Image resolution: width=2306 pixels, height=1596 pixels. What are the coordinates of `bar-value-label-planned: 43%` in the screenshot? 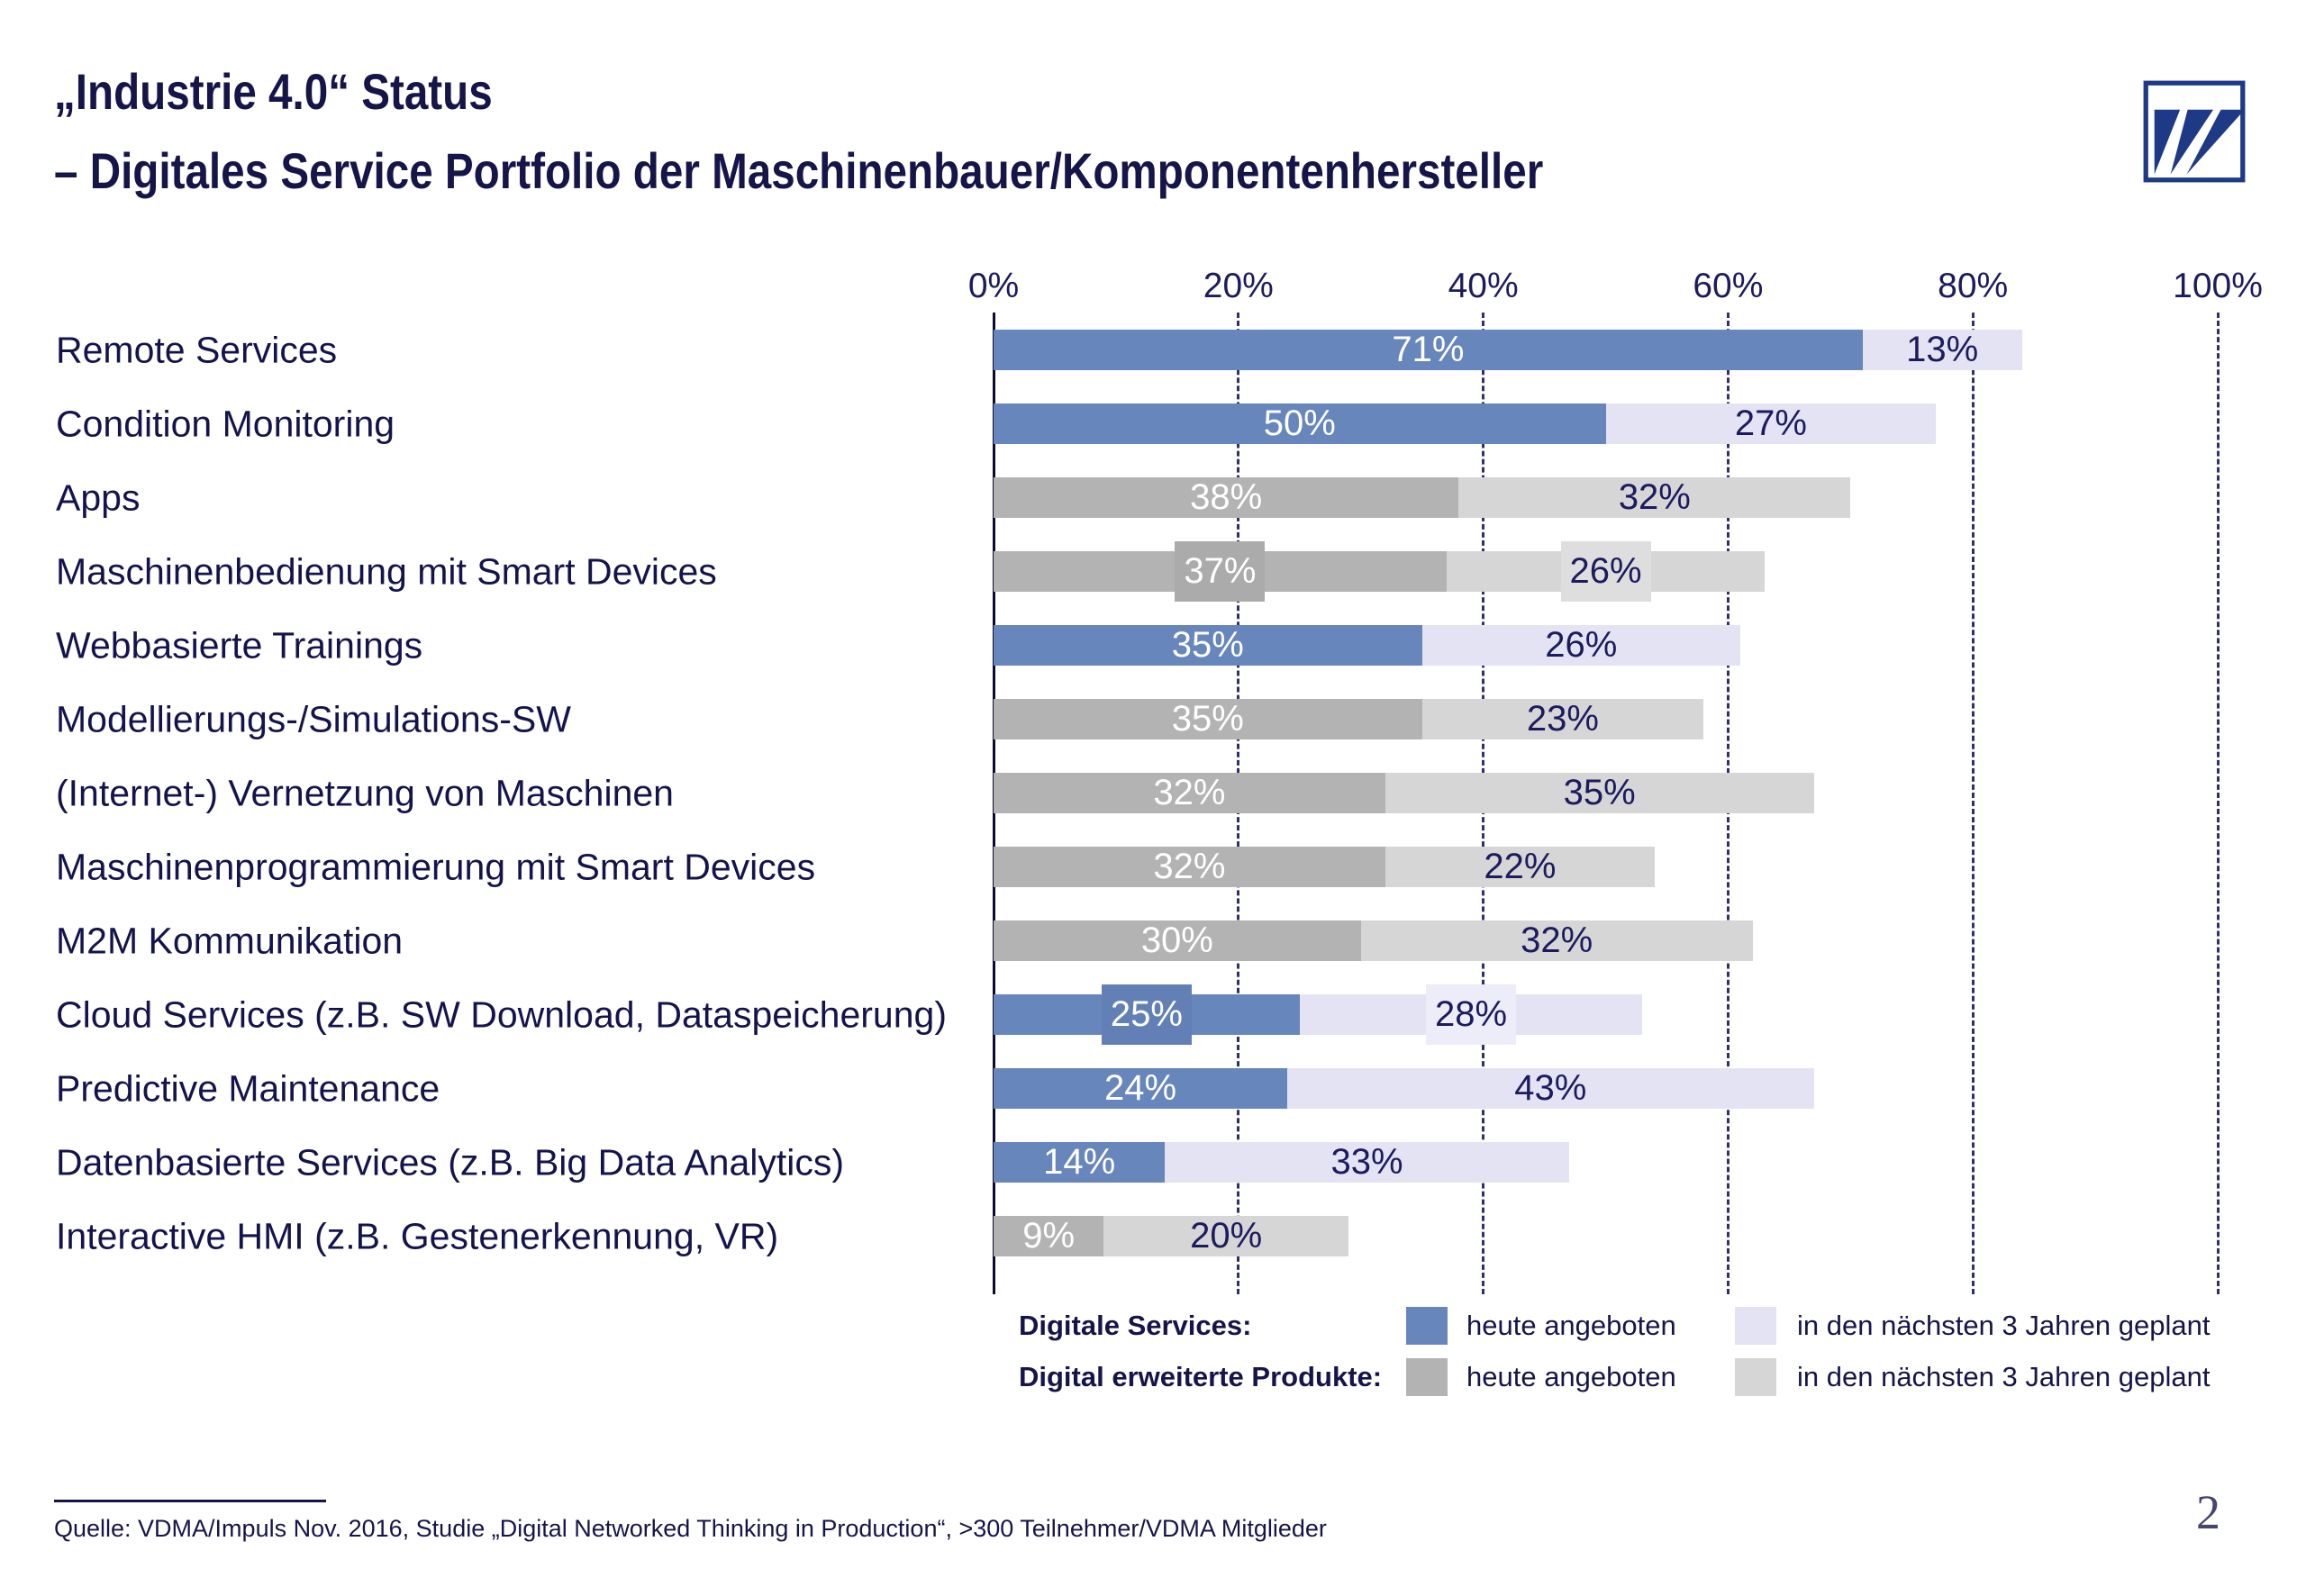 It's located at (1550, 1088).